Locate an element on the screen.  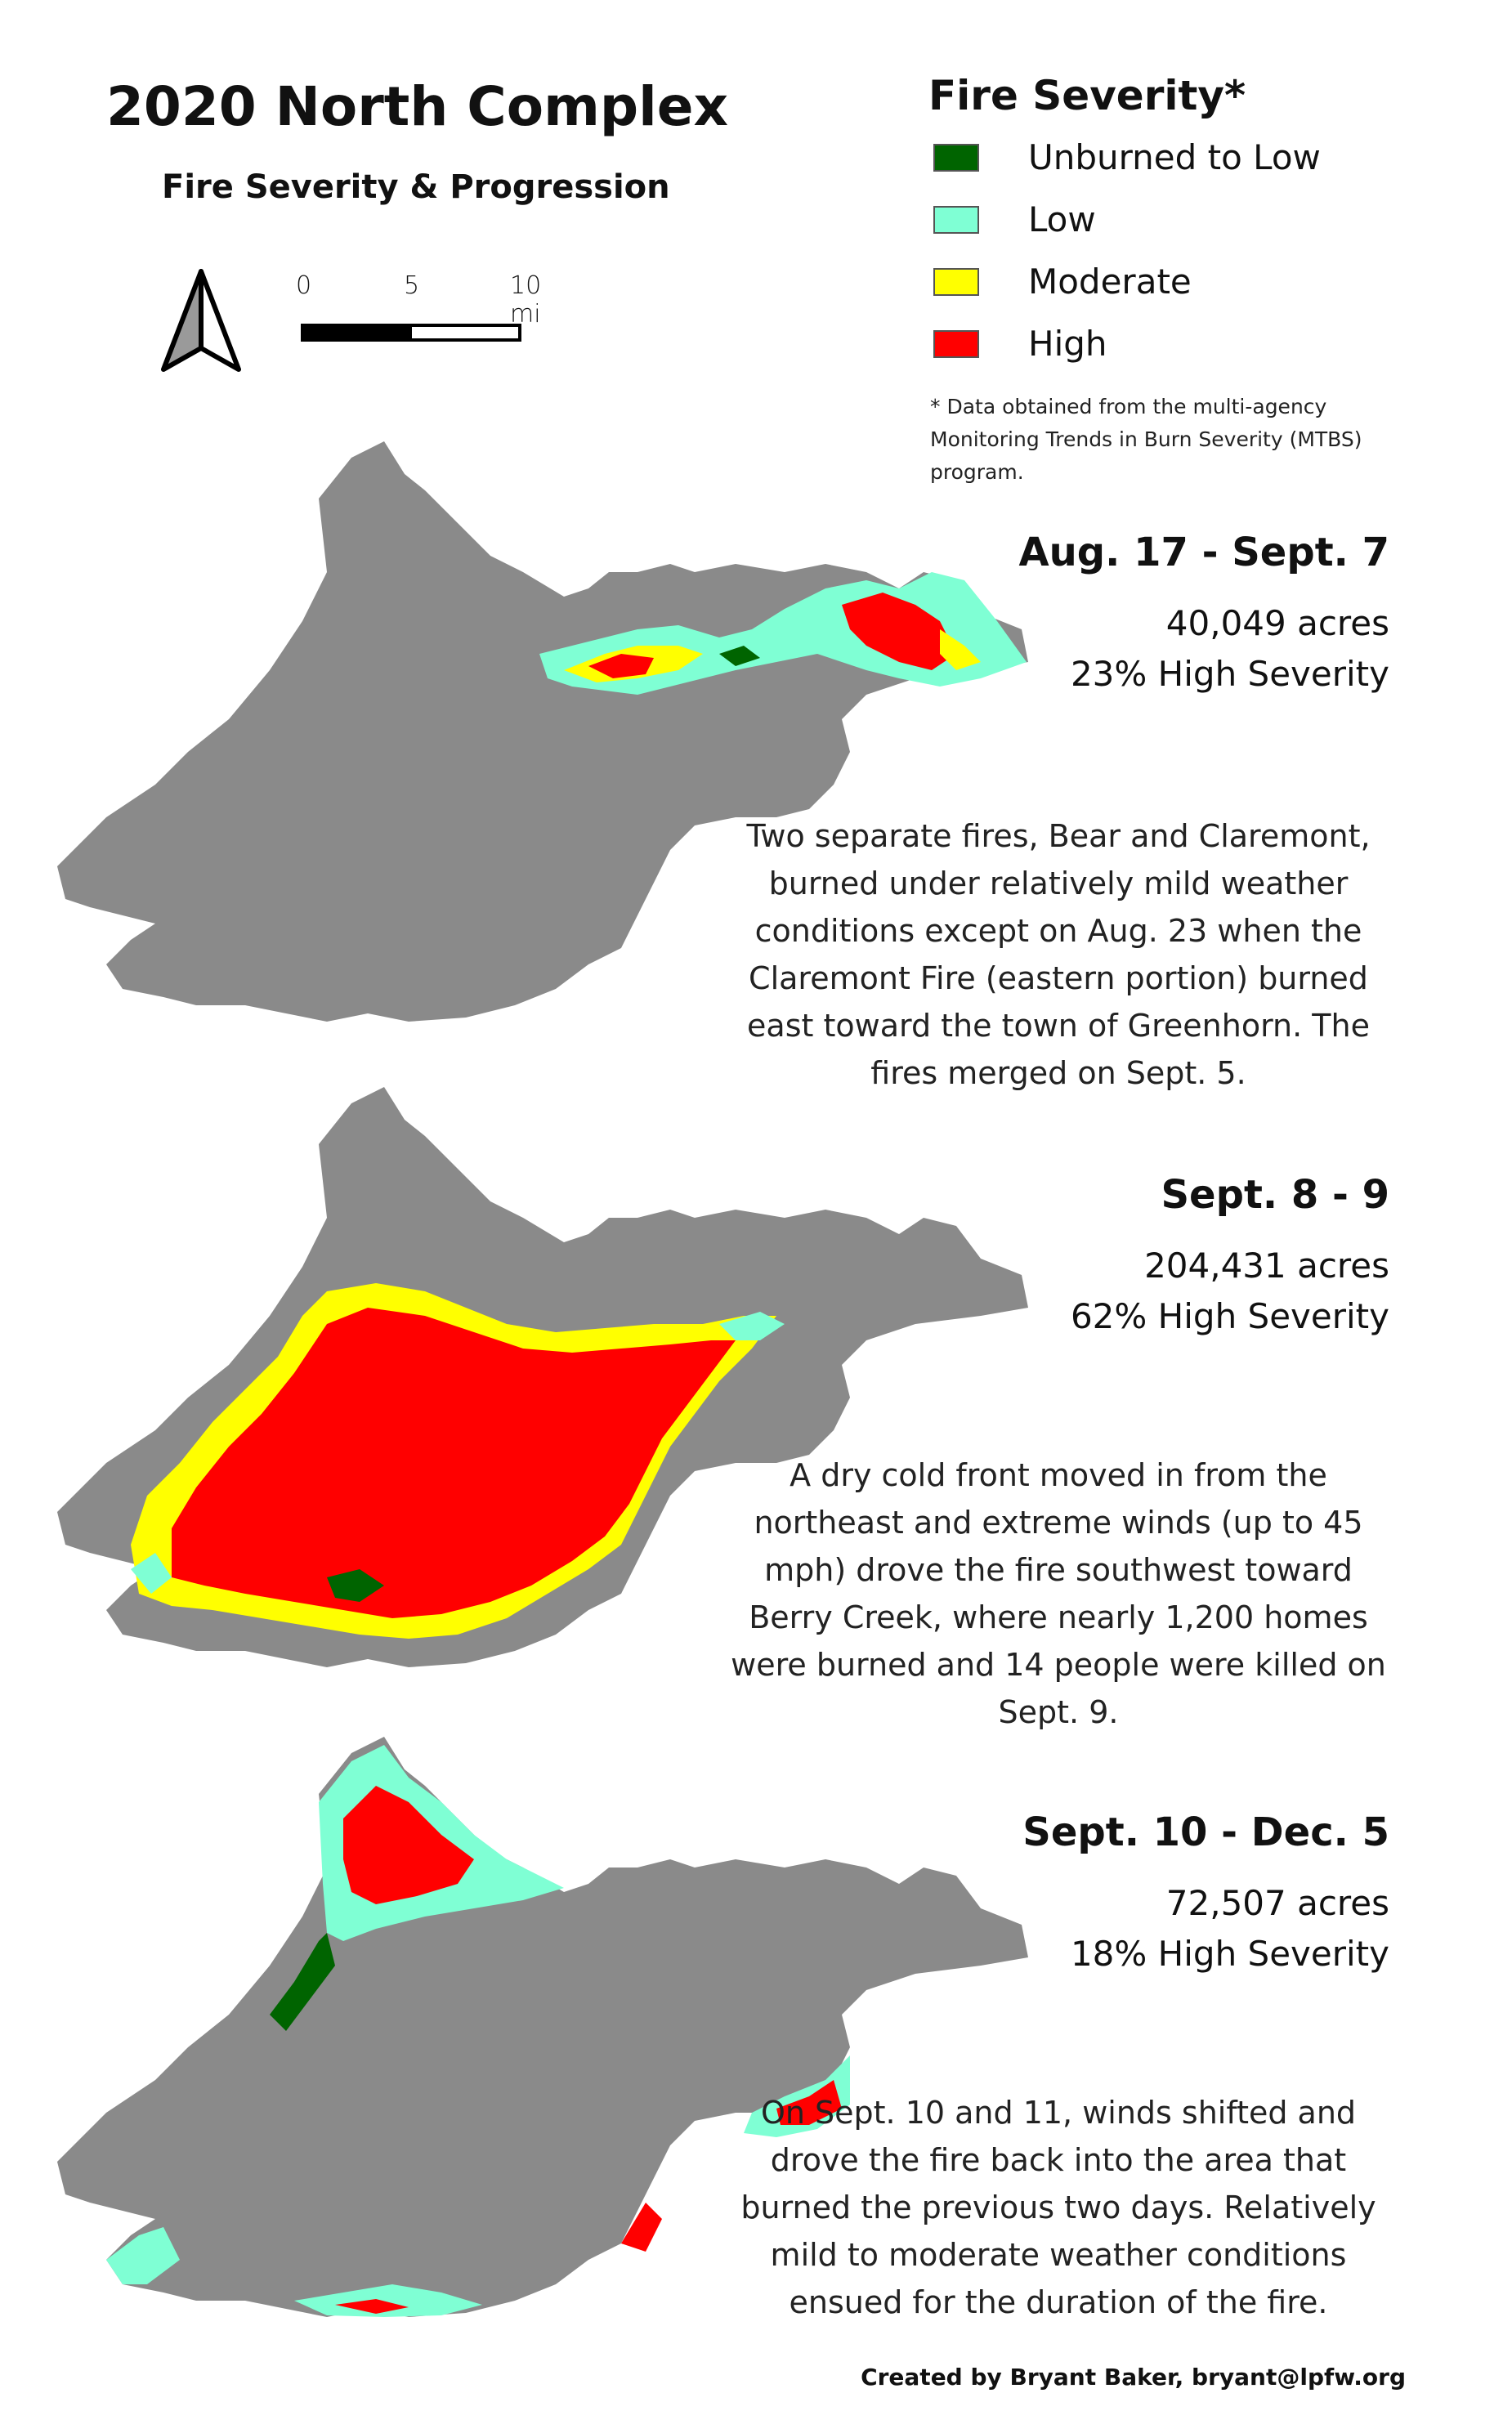
legend-title: Fire Severity* is located at coordinates (1087, 95).